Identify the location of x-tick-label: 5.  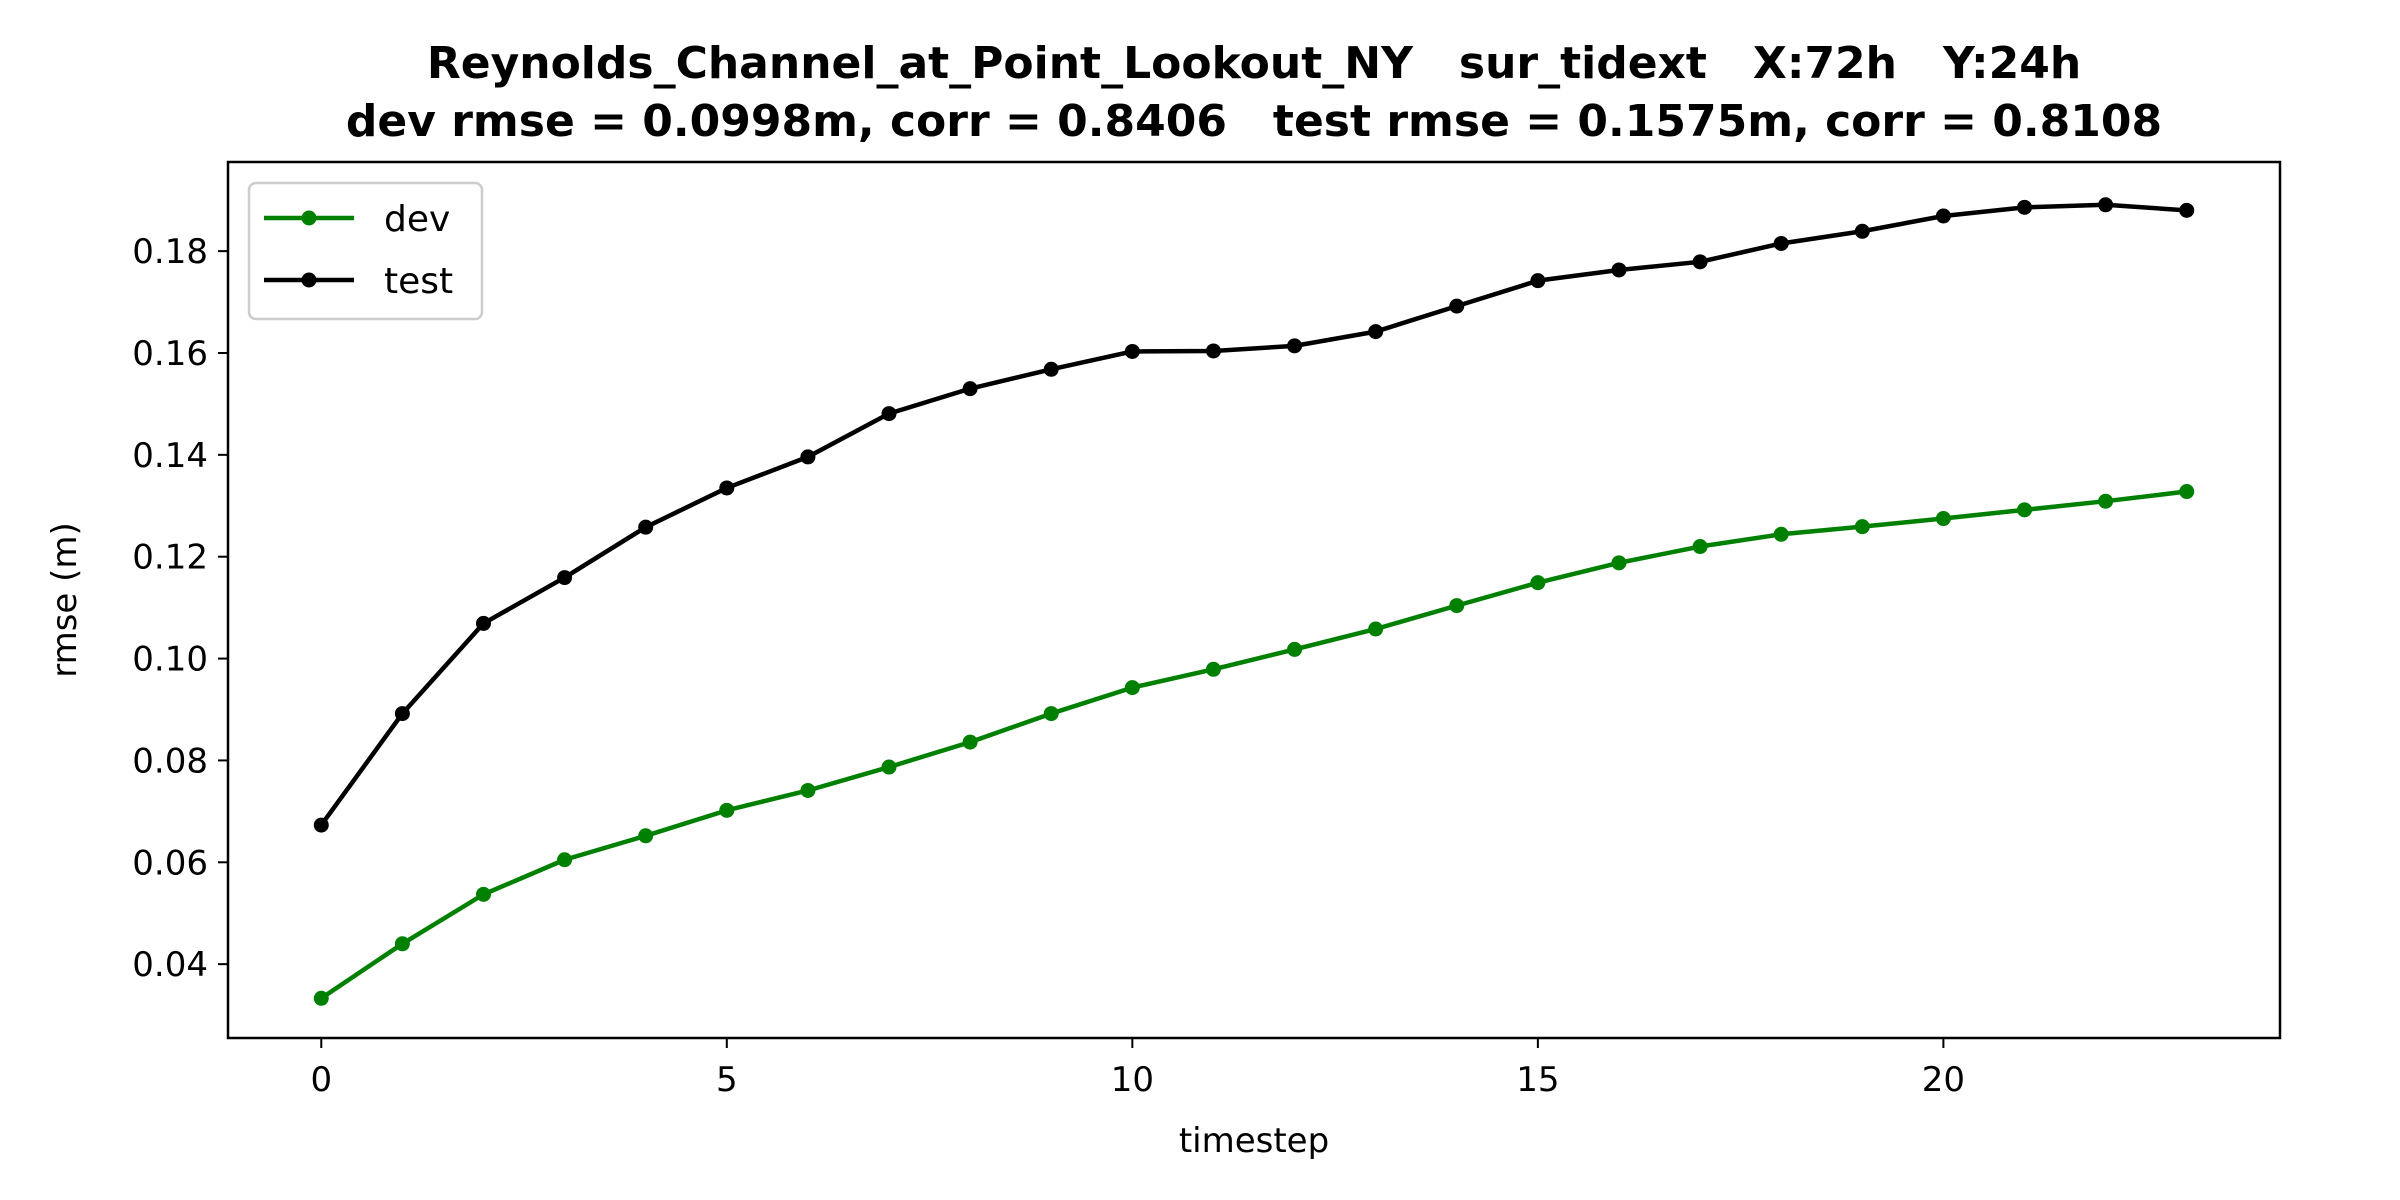
(727, 1080).